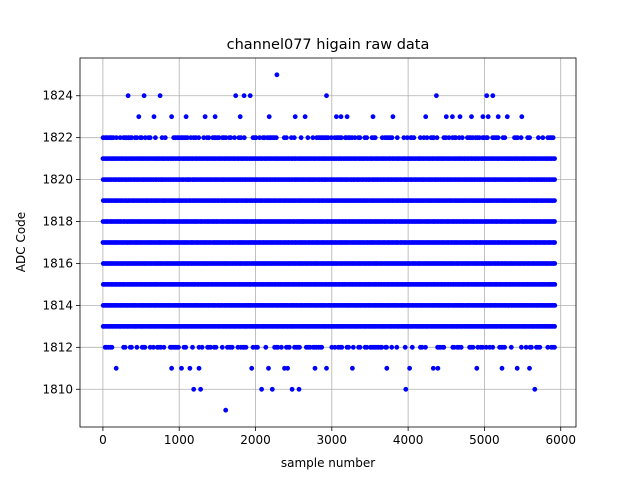  What do you see at coordinates (57, 138) in the screenshot?
I see `y-tick-label: 1822` at bounding box center [57, 138].